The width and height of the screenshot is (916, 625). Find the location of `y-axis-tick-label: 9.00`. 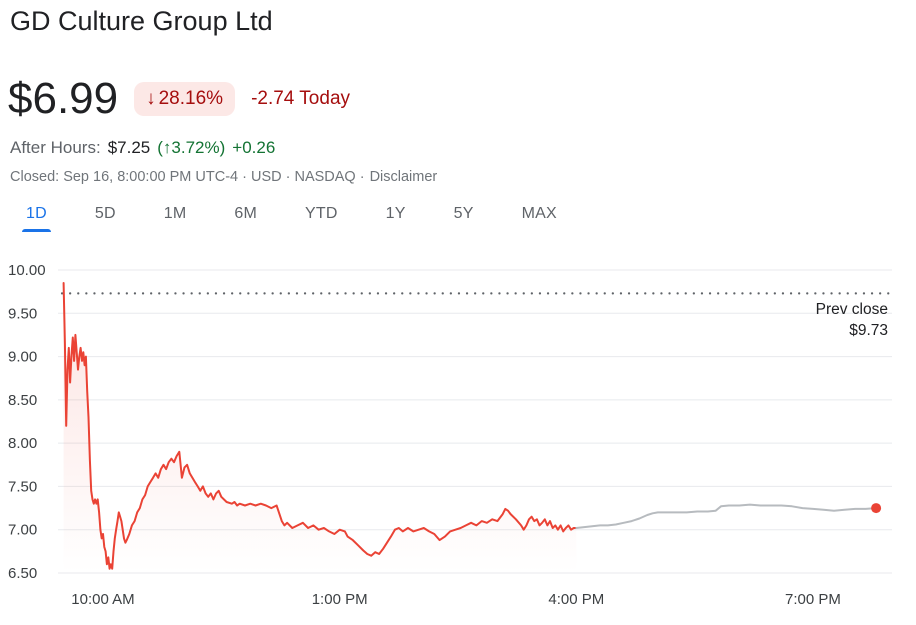

y-axis-tick-label: 9.00 is located at coordinates (22, 357).